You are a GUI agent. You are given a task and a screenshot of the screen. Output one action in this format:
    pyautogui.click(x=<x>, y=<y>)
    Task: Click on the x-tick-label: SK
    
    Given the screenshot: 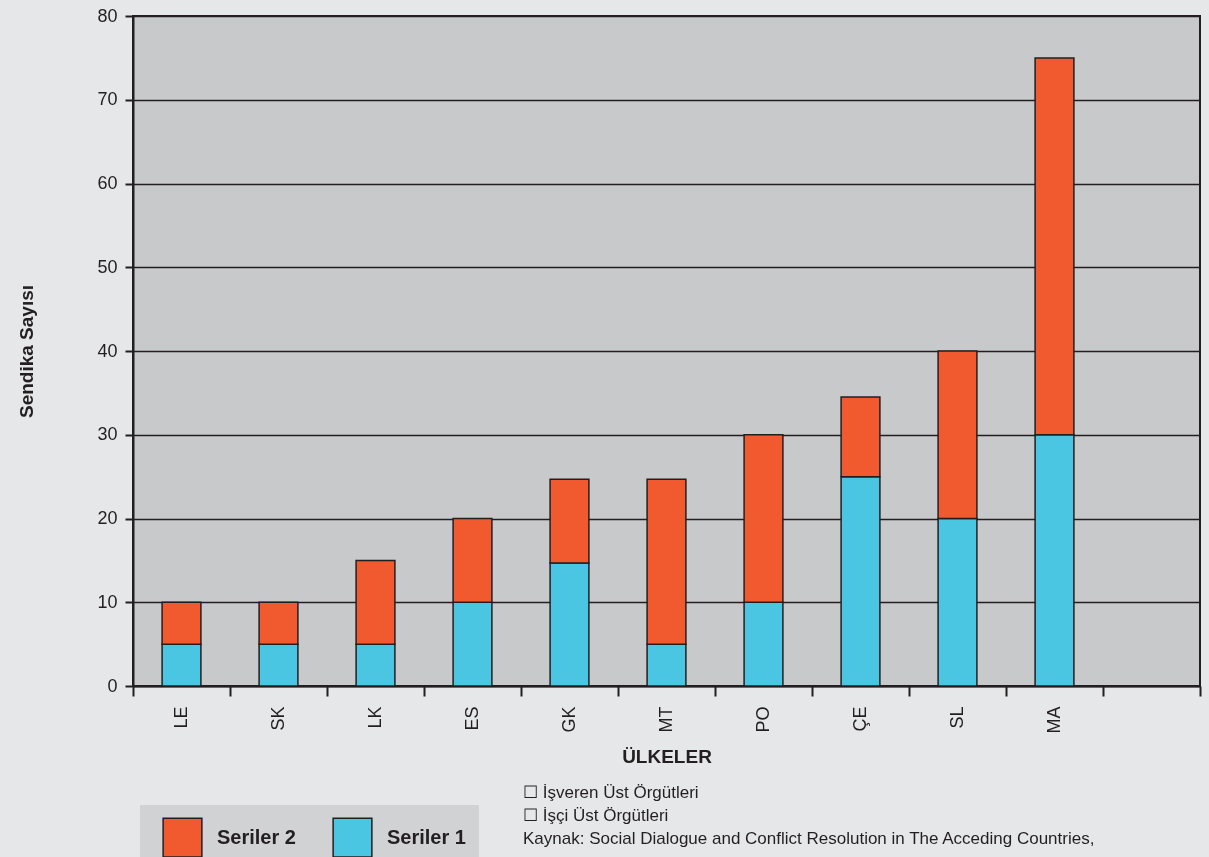 What is the action you would take?
    pyautogui.click(x=278, y=718)
    